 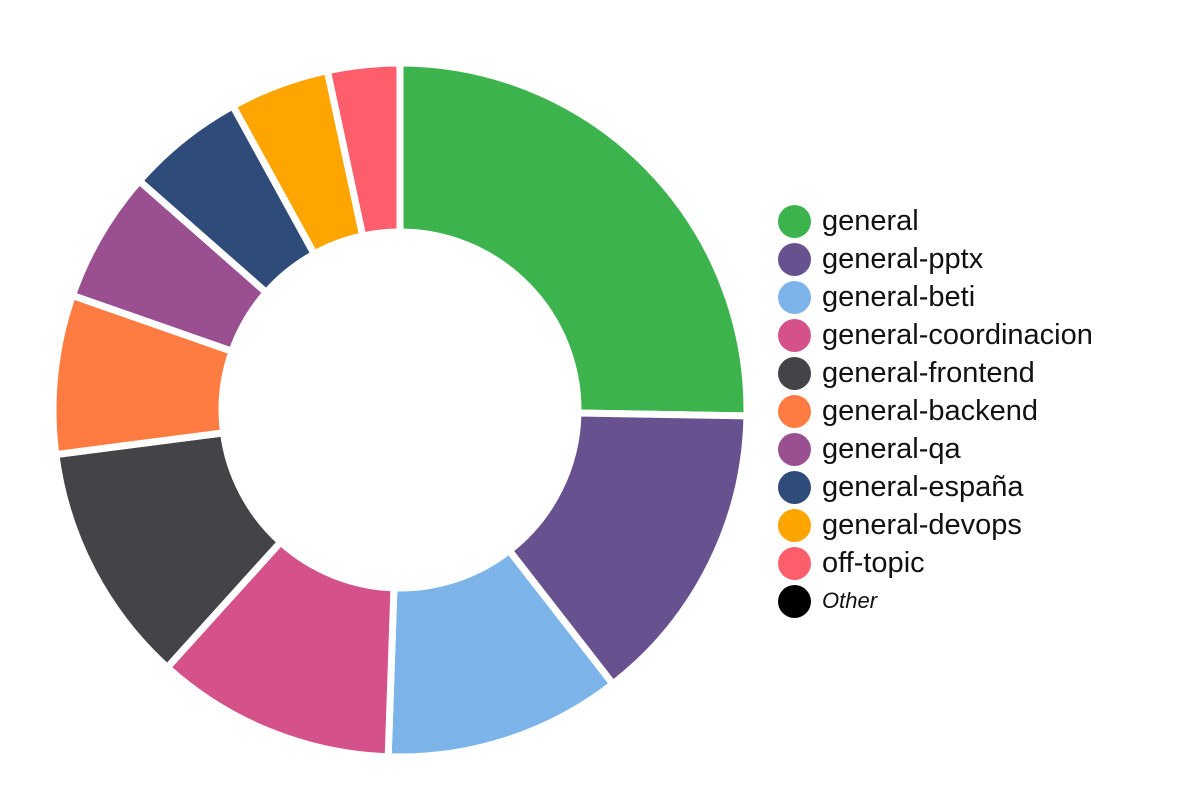 What do you see at coordinates (573, 239) in the screenshot?
I see `slice-general` at bounding box center [573, 239].